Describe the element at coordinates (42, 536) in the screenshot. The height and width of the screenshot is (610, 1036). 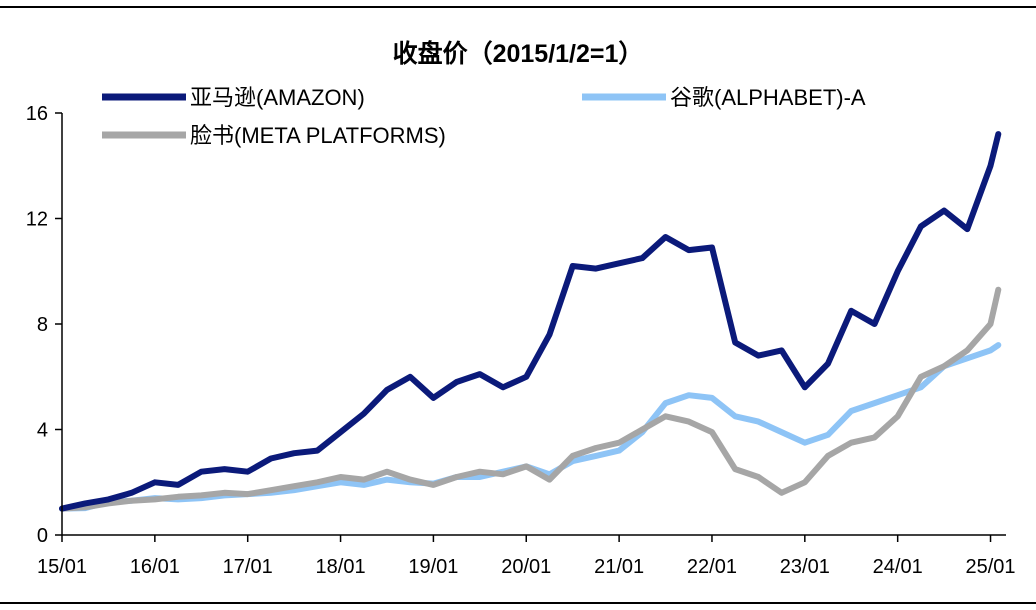
I see `y-tick-label: 0` at that location.